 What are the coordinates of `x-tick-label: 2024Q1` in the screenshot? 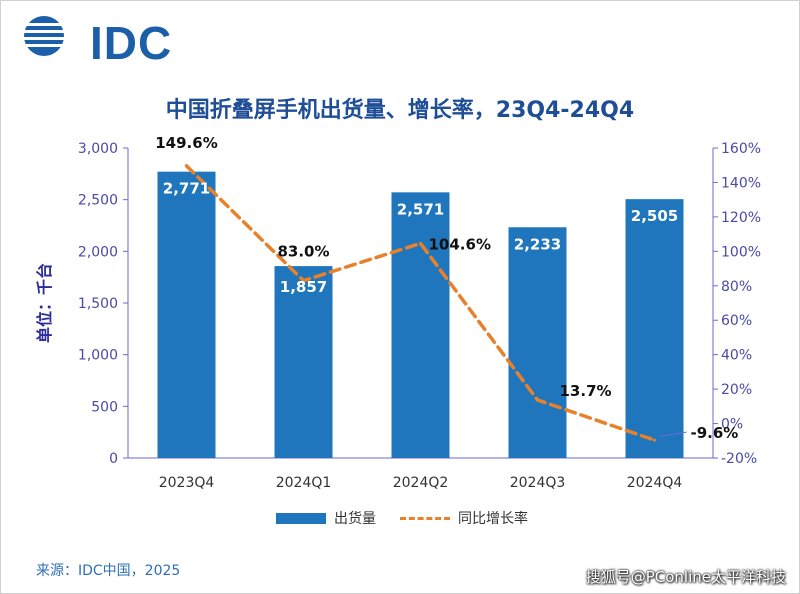 It's located at (304, 483).